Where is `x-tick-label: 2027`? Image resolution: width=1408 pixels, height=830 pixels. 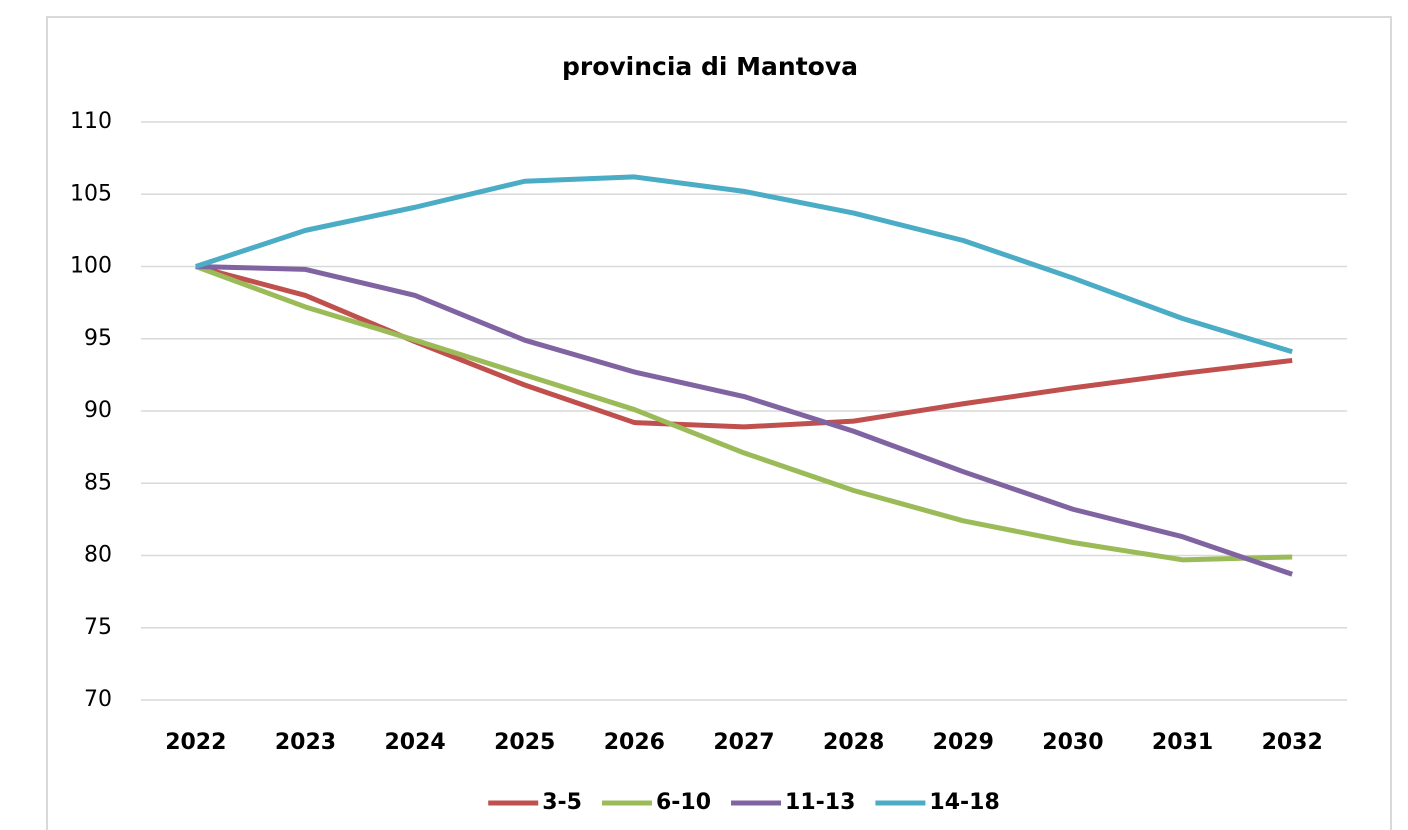 x-tick-label: 2027 is located at coordinates (743, 742).